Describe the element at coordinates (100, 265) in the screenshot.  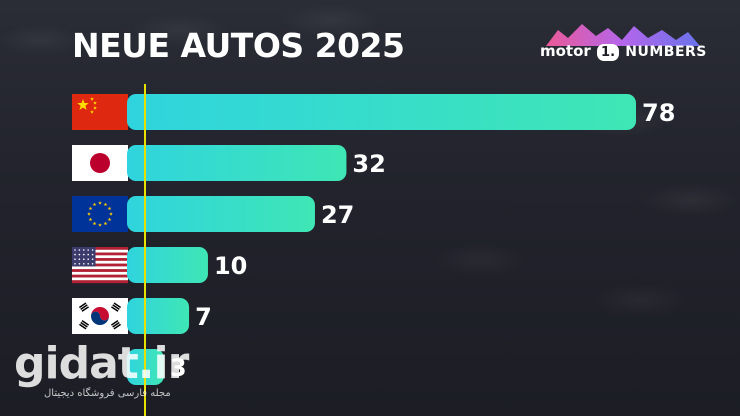
I see `usa-flag` at that location.